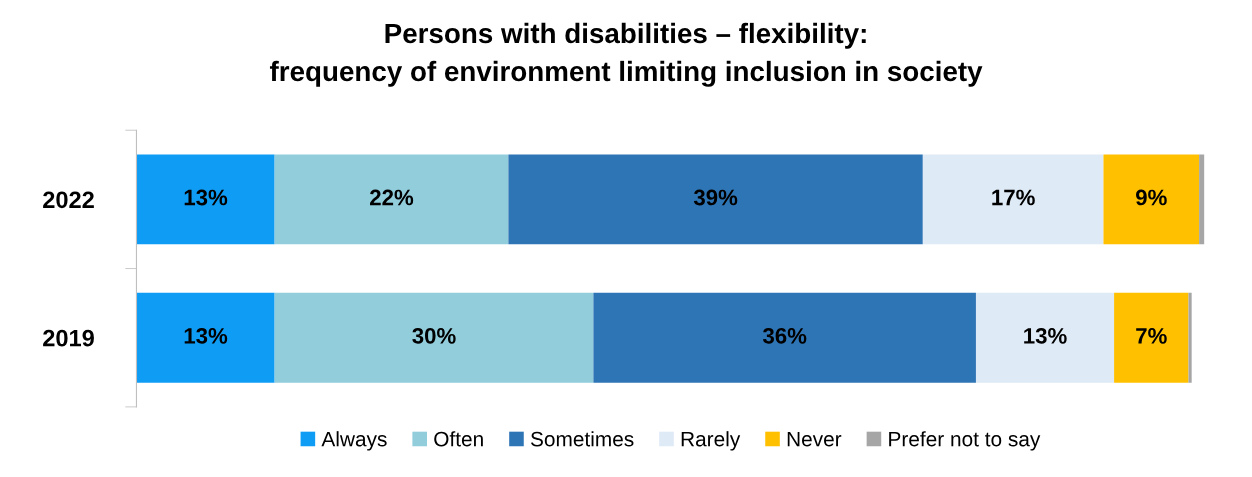 This screenshot has height=477, width=1252. I want to click on data-label: 39%, so click(715, 197).